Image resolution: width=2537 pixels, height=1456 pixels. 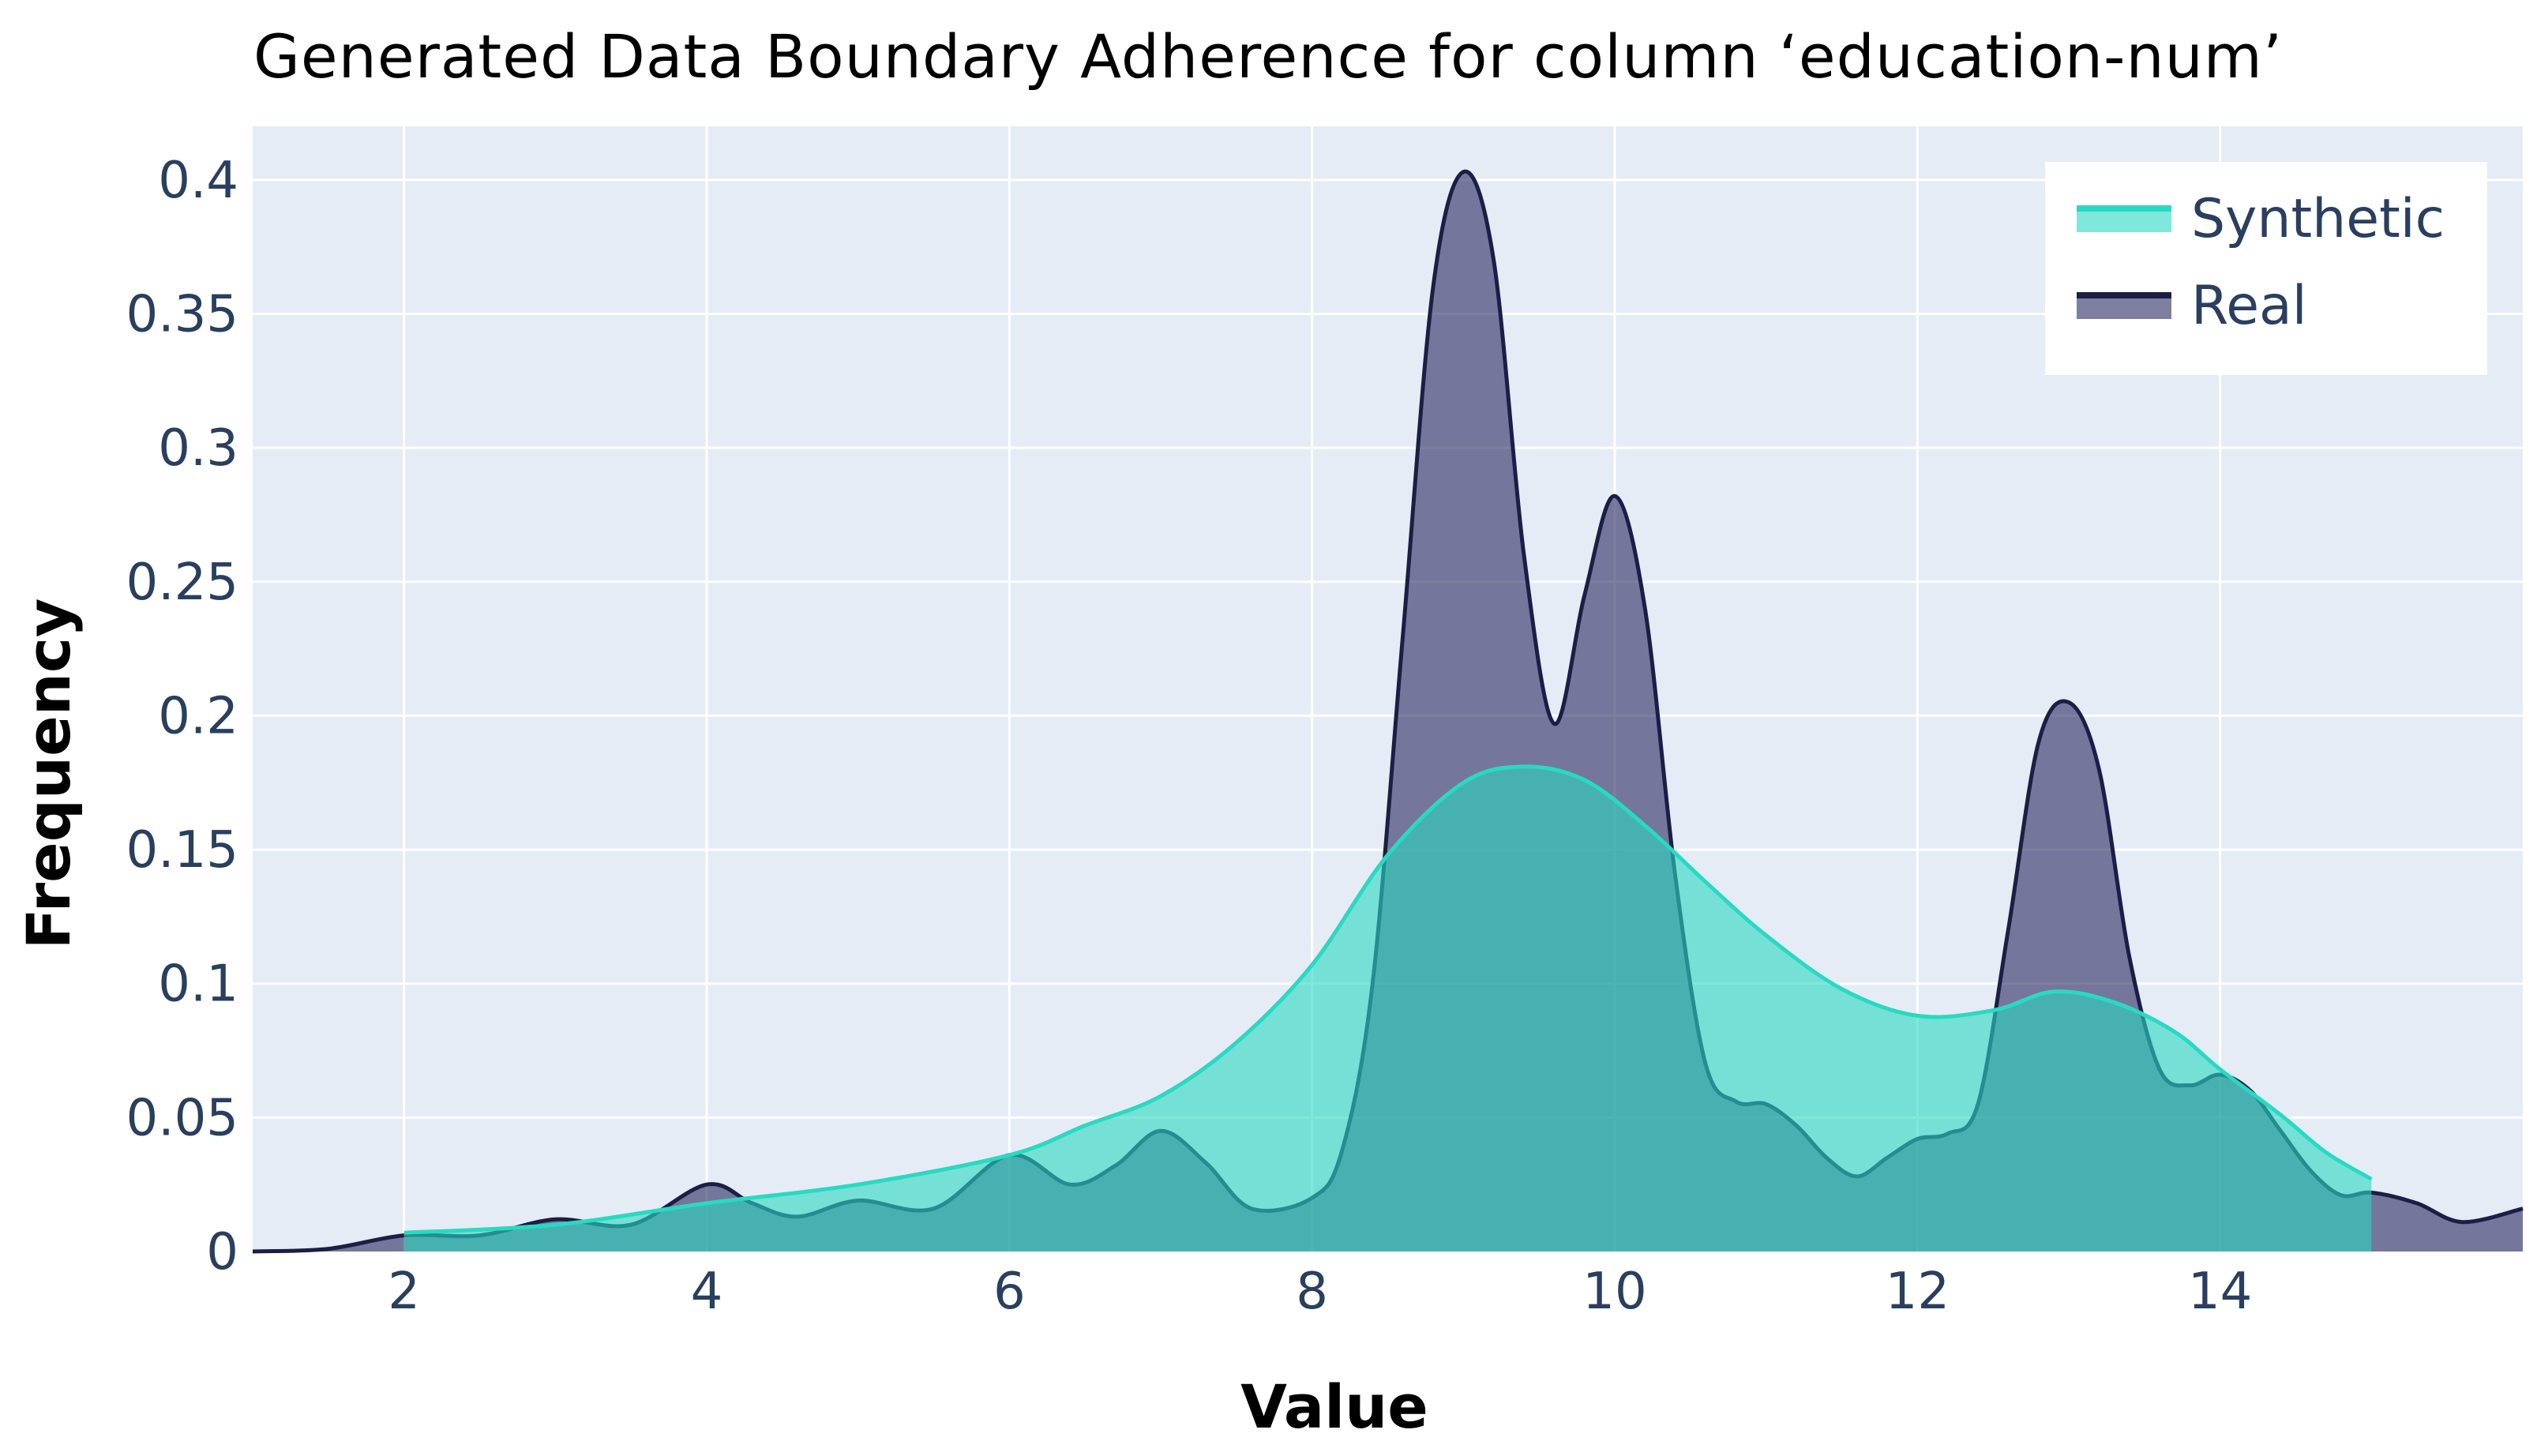 What do you see at coordinates (183, 583) in the screenshot?
I see `y-tick-label: 0.25` at bounding box center [183, 583].